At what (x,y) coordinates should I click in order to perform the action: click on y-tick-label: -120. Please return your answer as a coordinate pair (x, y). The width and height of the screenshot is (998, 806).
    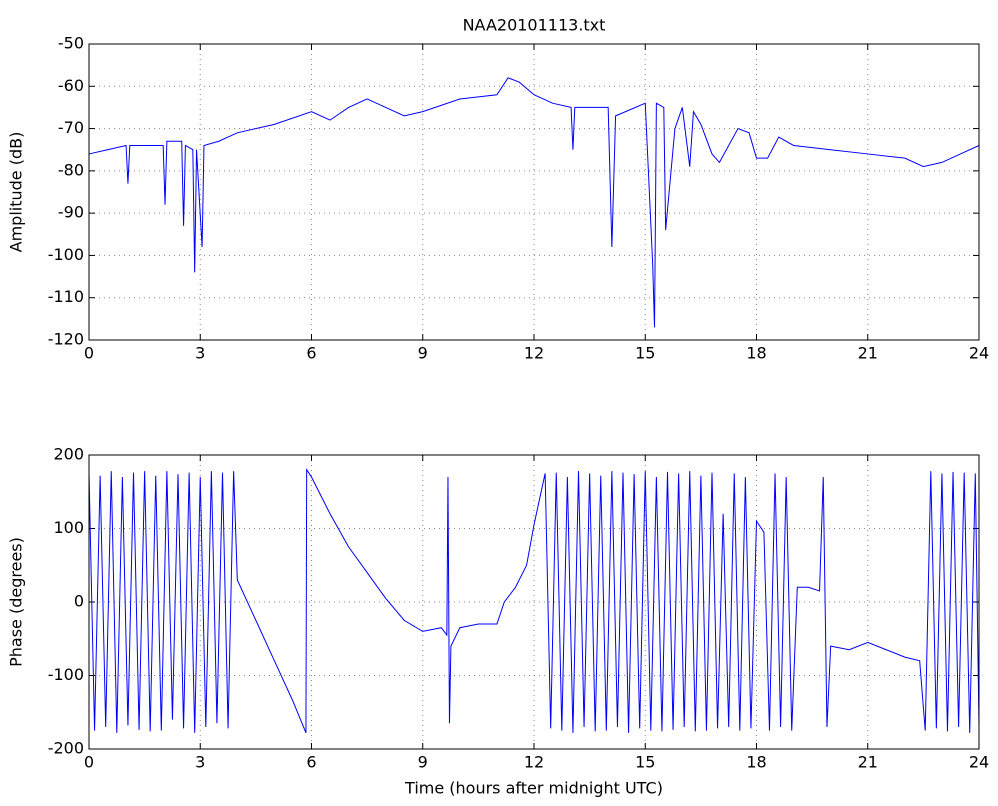
    Looking at the image, I should click on (66, 339).